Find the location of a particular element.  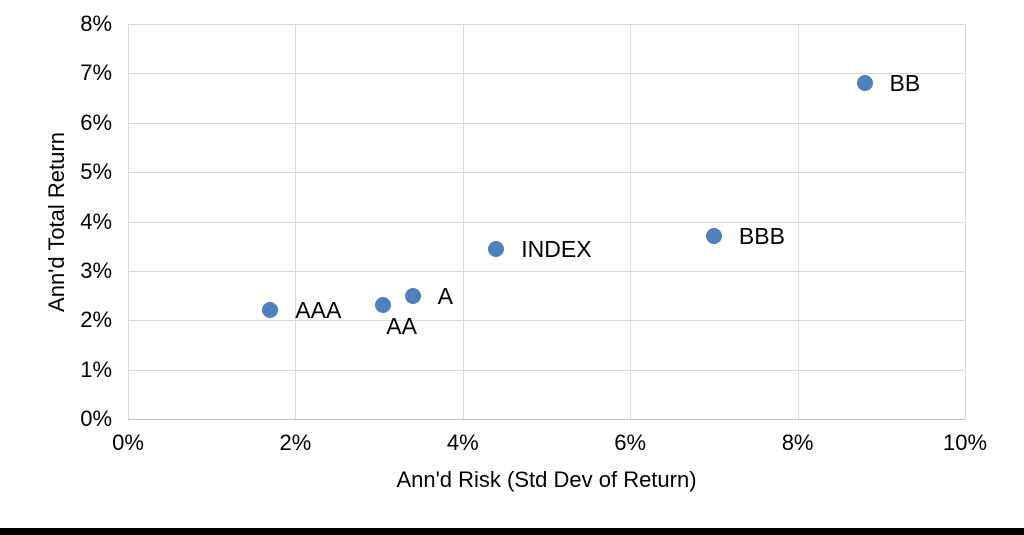

gridline-vertical is located at coordinates (965, 221).